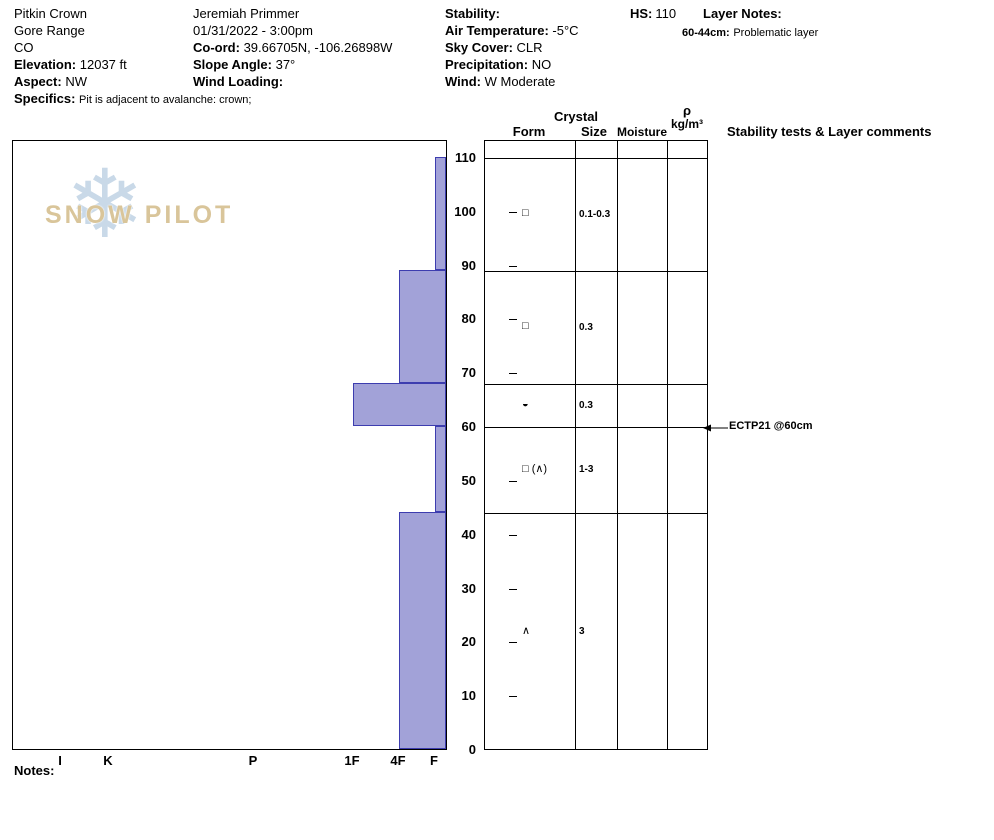 The width and height of the screenshot is (994, 840). What do you see at coordinates (468, 480) in the screenshot?
I see `depth-tick-label: 50` at bounding box center [468, 480].